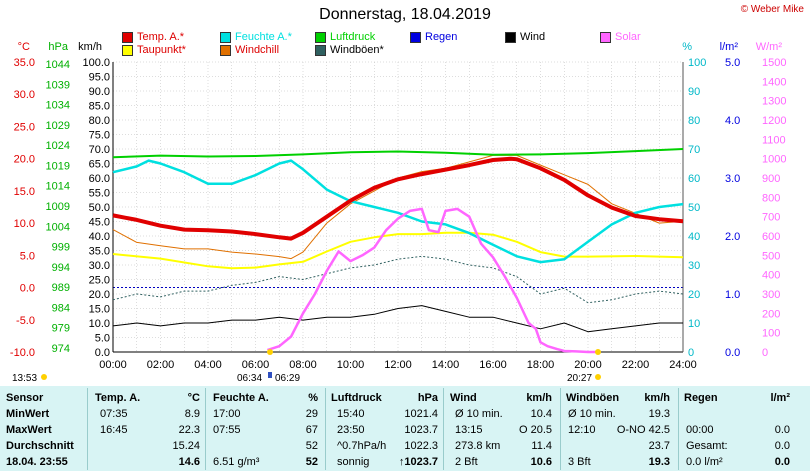 The height and width of the screenshot is (471, 810). I want to click on sunrise-dot, so click(270, 352).